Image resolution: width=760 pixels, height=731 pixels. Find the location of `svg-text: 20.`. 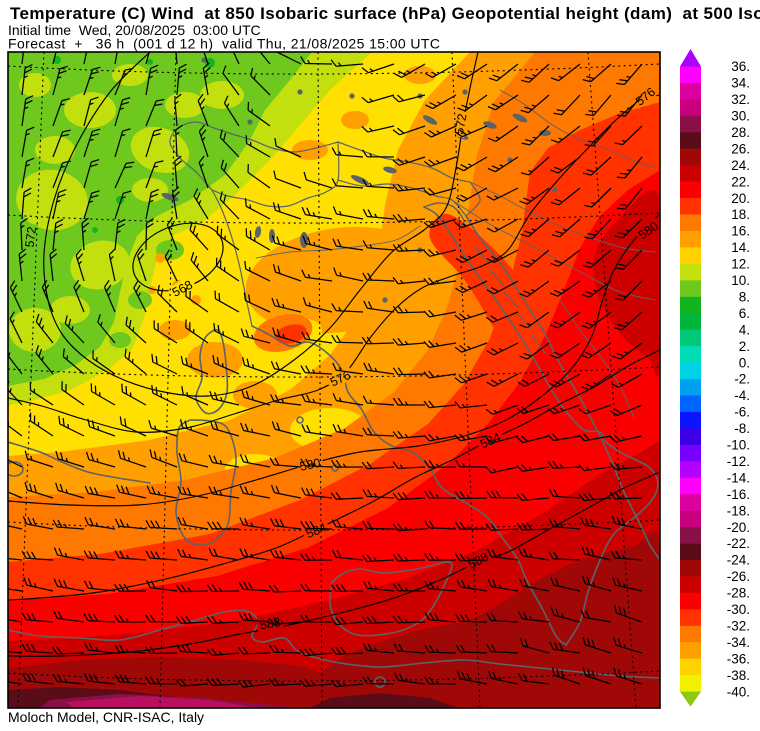

svg-text: 20. is located at coordinates (740, 198).